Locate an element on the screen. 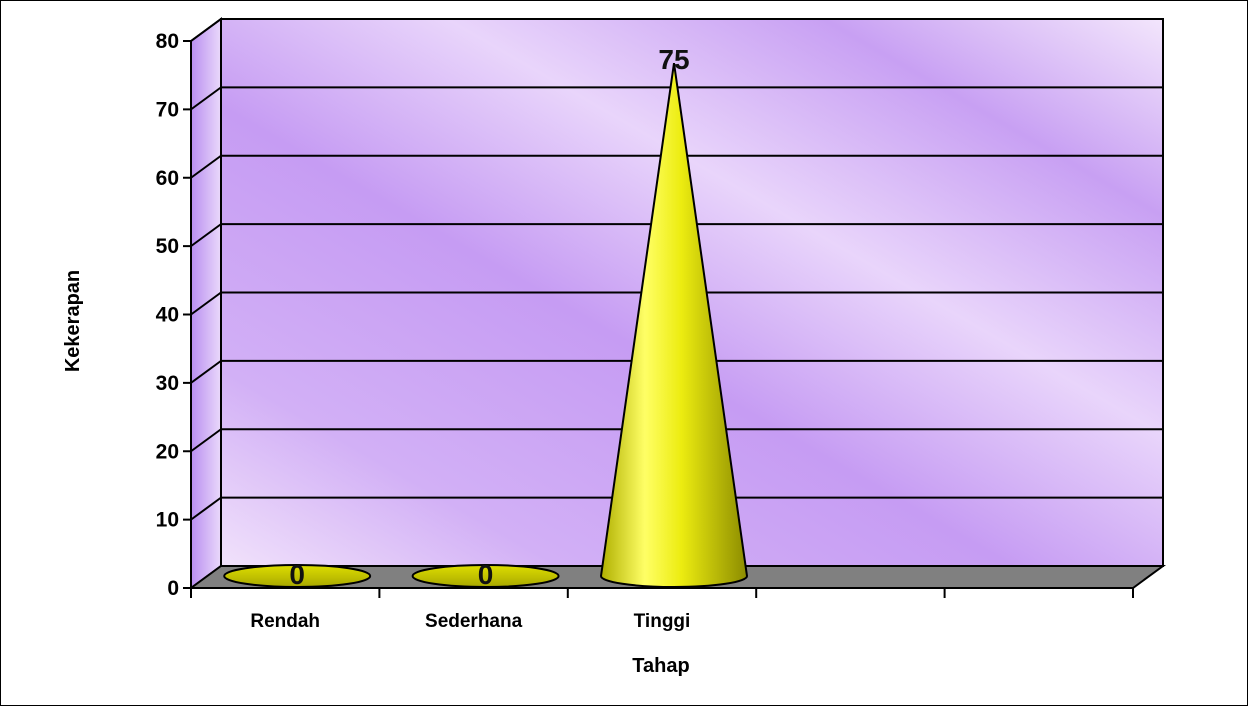 This screenshot has height=707, width=1248. y-tick-label-30: 30 is located at coordinates (167, 383).